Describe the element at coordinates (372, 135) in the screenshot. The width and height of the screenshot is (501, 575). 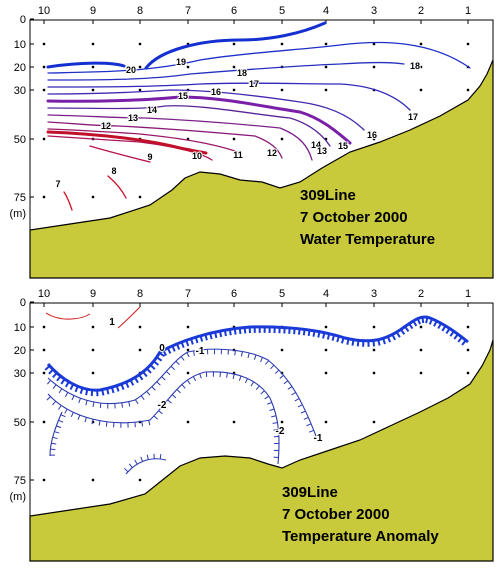
I see `contour-label-16: 16` at that location.